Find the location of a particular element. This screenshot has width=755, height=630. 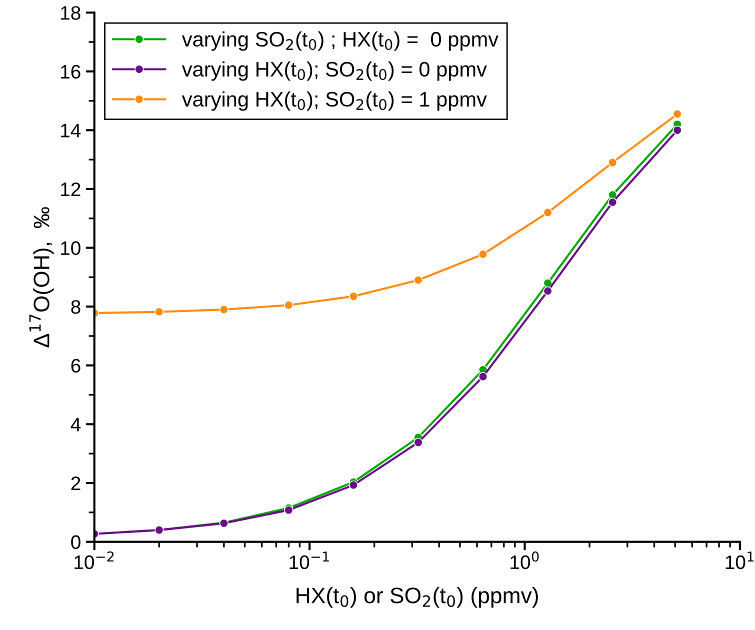

y-tick-label: 8 is located at coordinates (75, 307).